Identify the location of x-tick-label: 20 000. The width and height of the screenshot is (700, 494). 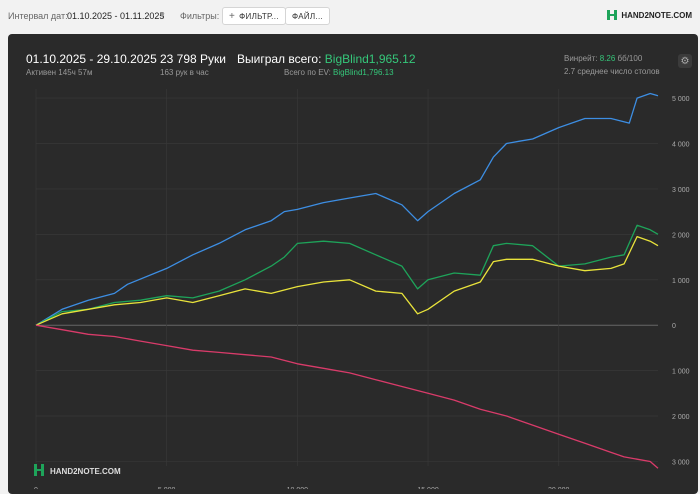
(559, 488).